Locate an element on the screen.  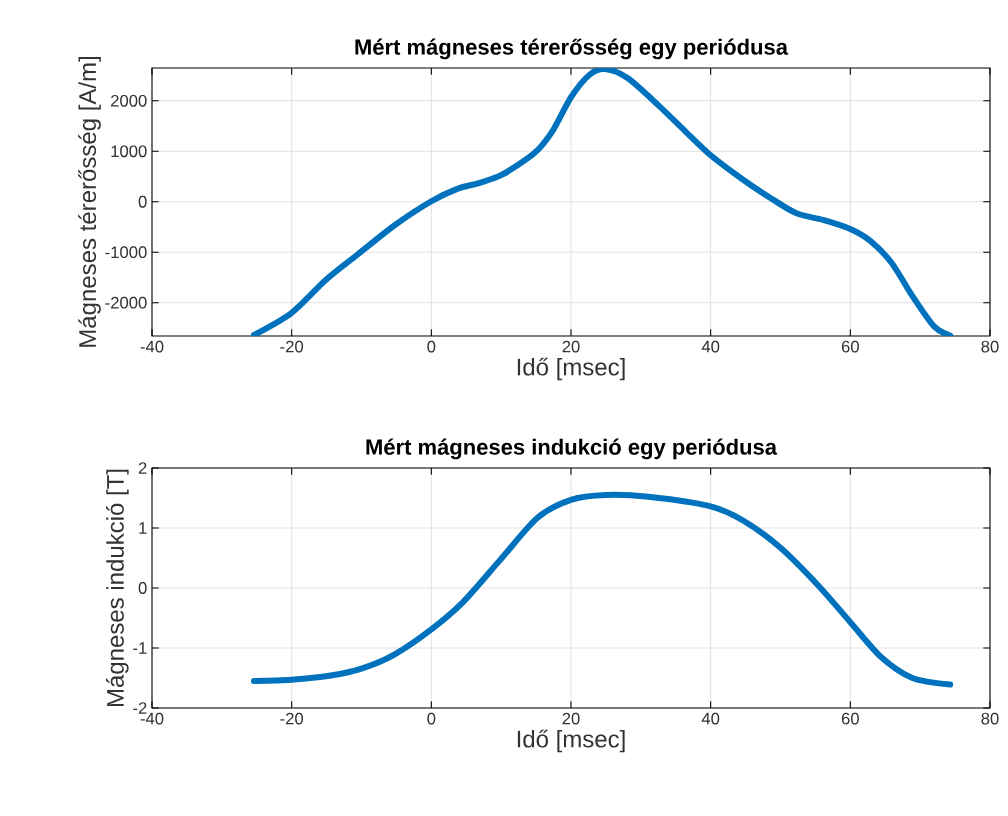
y-tick-label: 1 is located at coordinates (143, 528).